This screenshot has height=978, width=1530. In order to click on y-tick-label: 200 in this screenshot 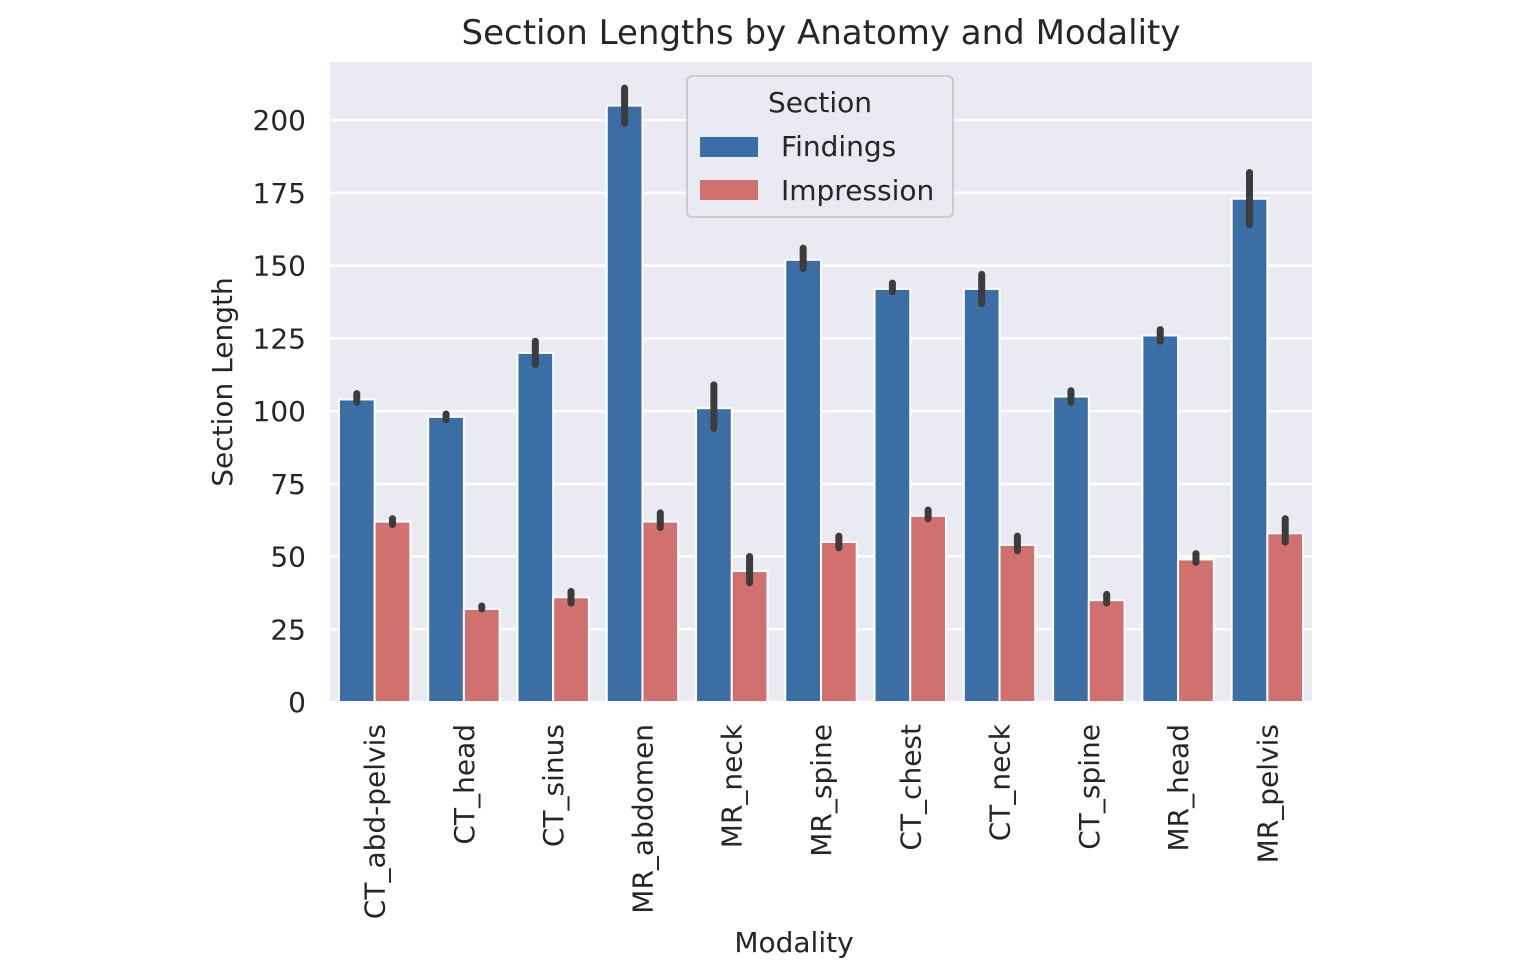, I will do `click(279, 120)`.